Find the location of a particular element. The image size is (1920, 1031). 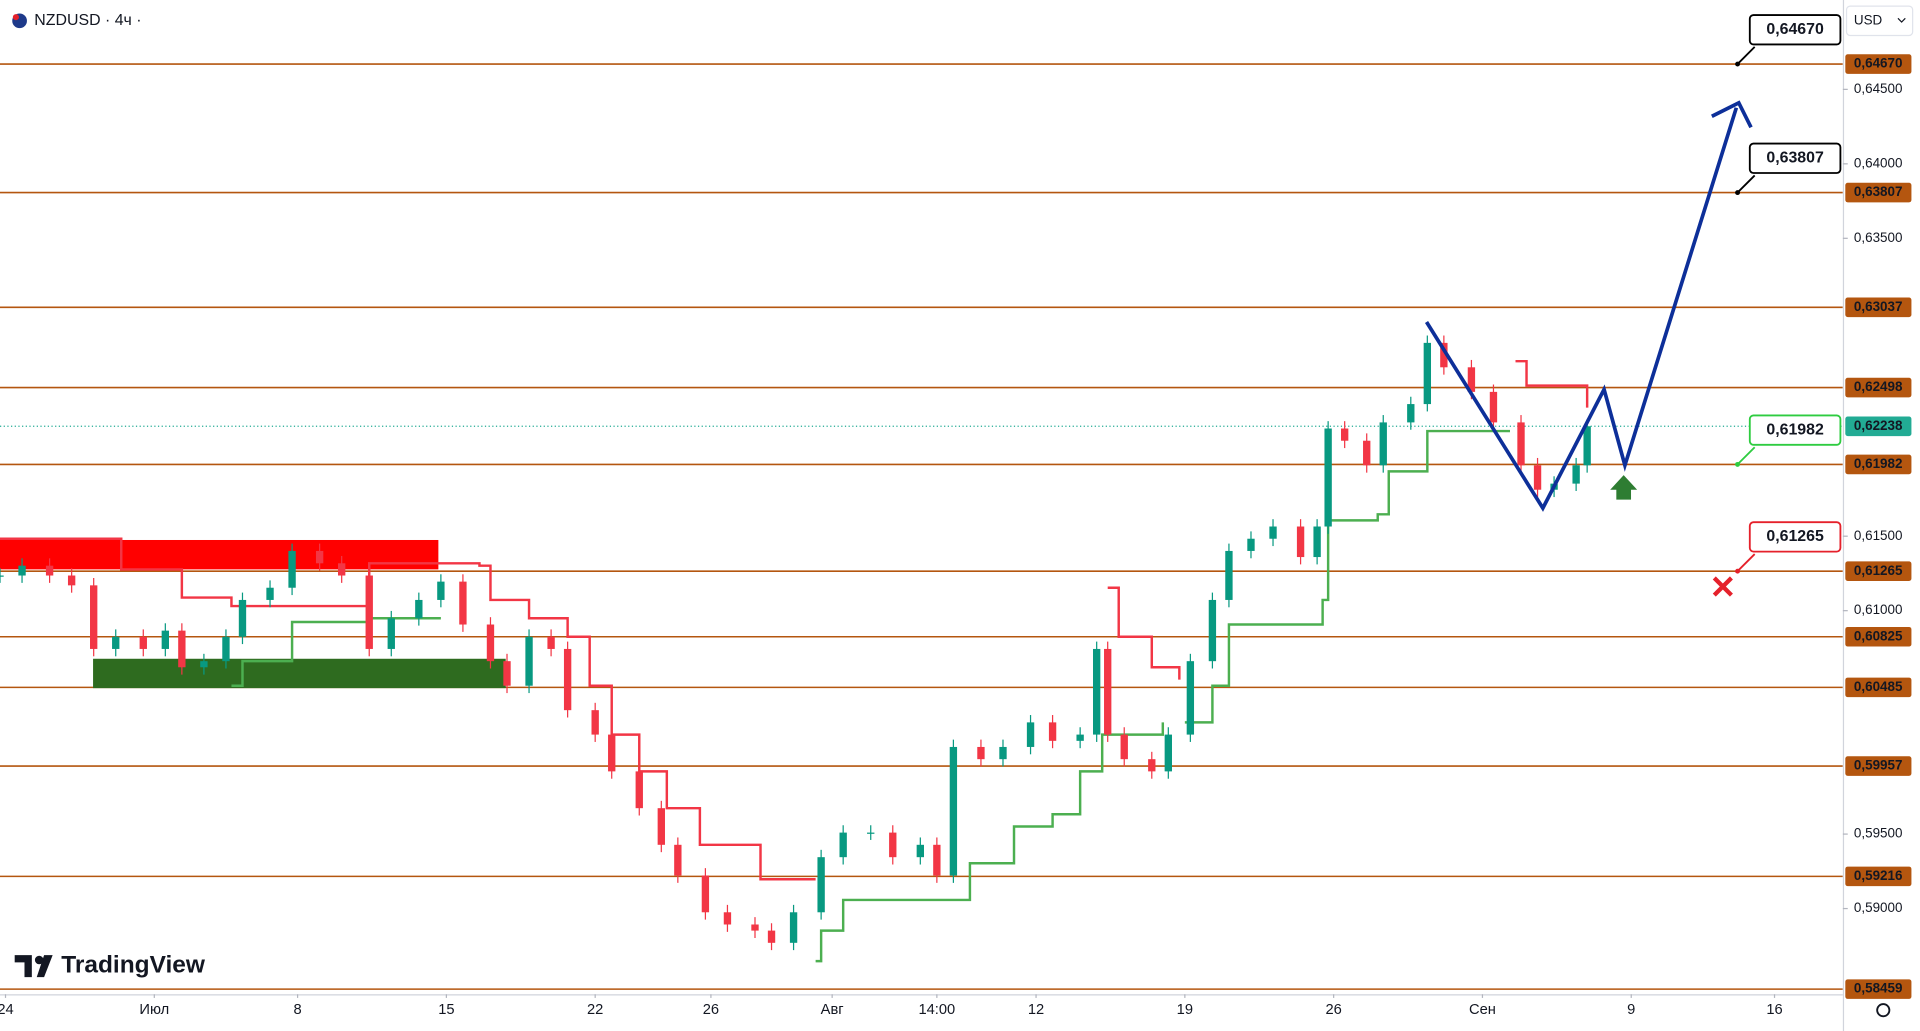

level-price-label: 0,64670 is located at coordinates (1878, 63).